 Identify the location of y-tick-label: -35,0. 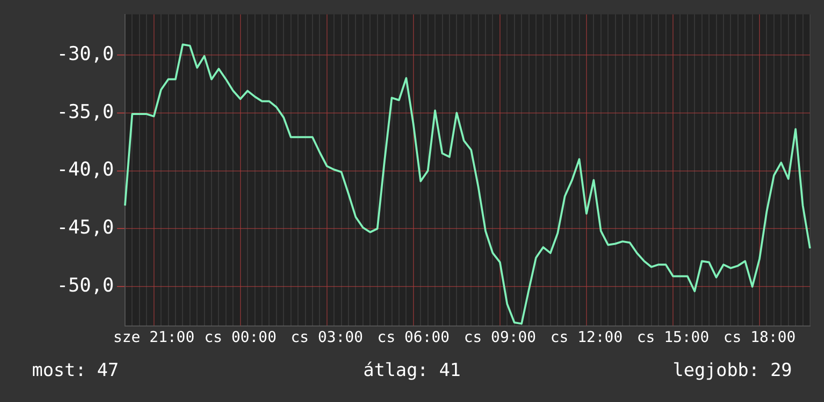
(85, 111).